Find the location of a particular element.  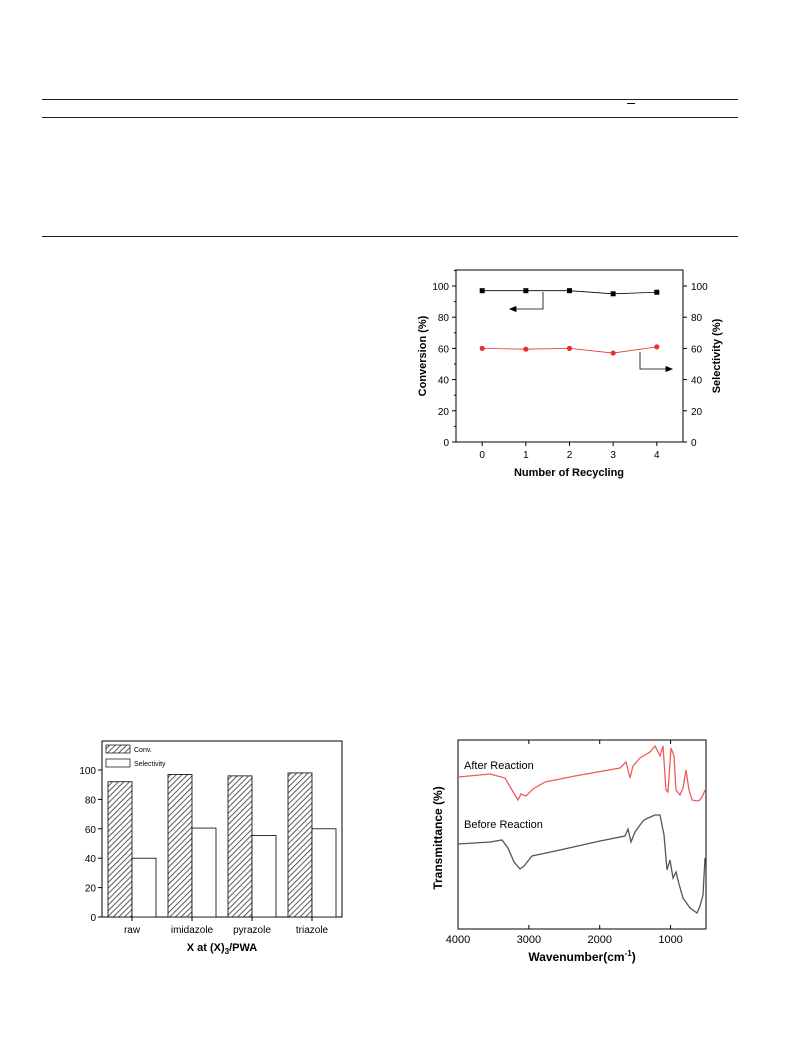

x-tick-label: 1000 is located at coordinates (670, 940).